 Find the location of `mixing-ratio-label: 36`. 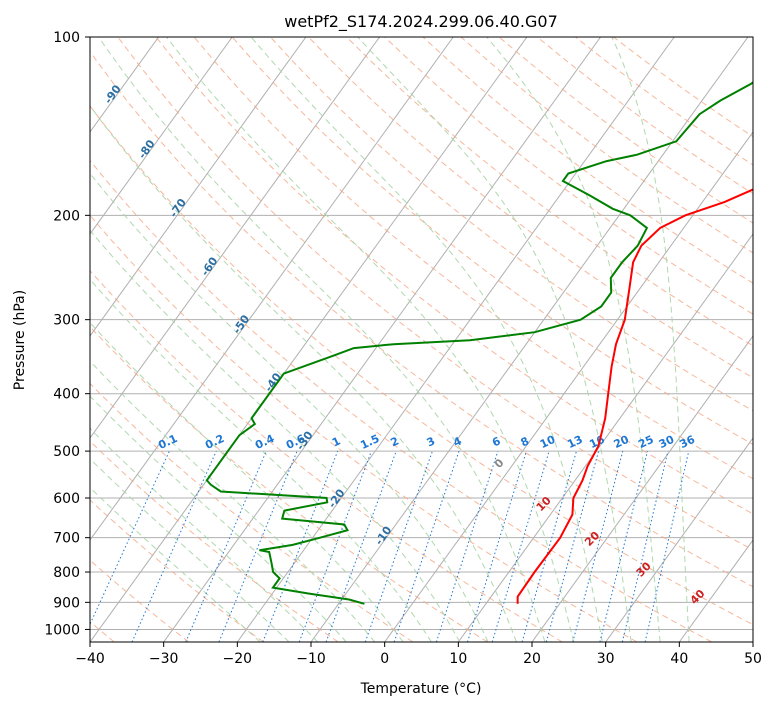

mixing-ratio-label: 36 is located at coordinates (688, 442).